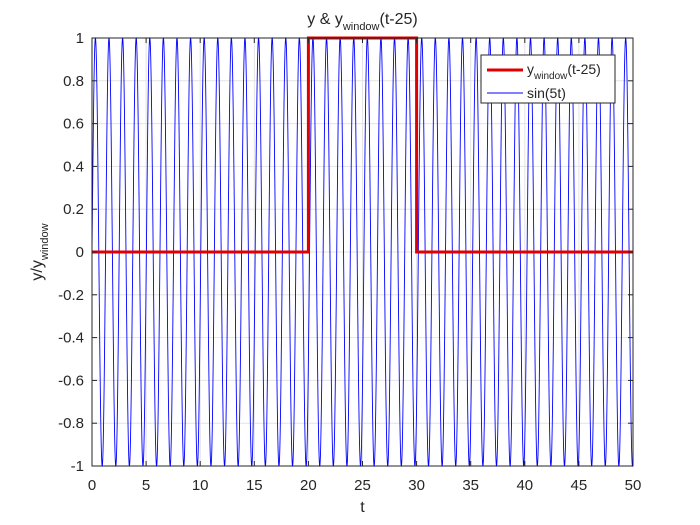 The height and width of the screenshot is (525, 700). Describe the element at coordinates (92, 485) in the screenshot. I see `x-tick-label: 0` at that location.